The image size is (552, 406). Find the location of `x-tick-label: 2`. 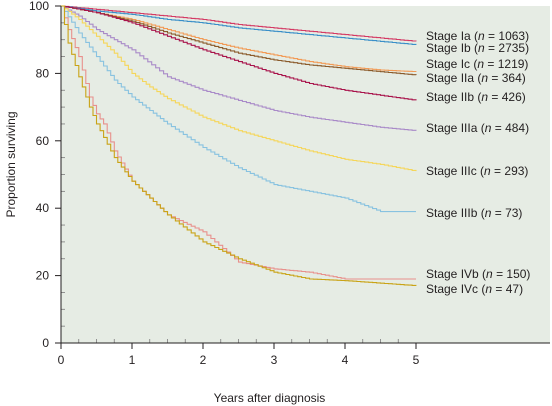

x-tick-label: 2 is located at coordinates (203, 360).